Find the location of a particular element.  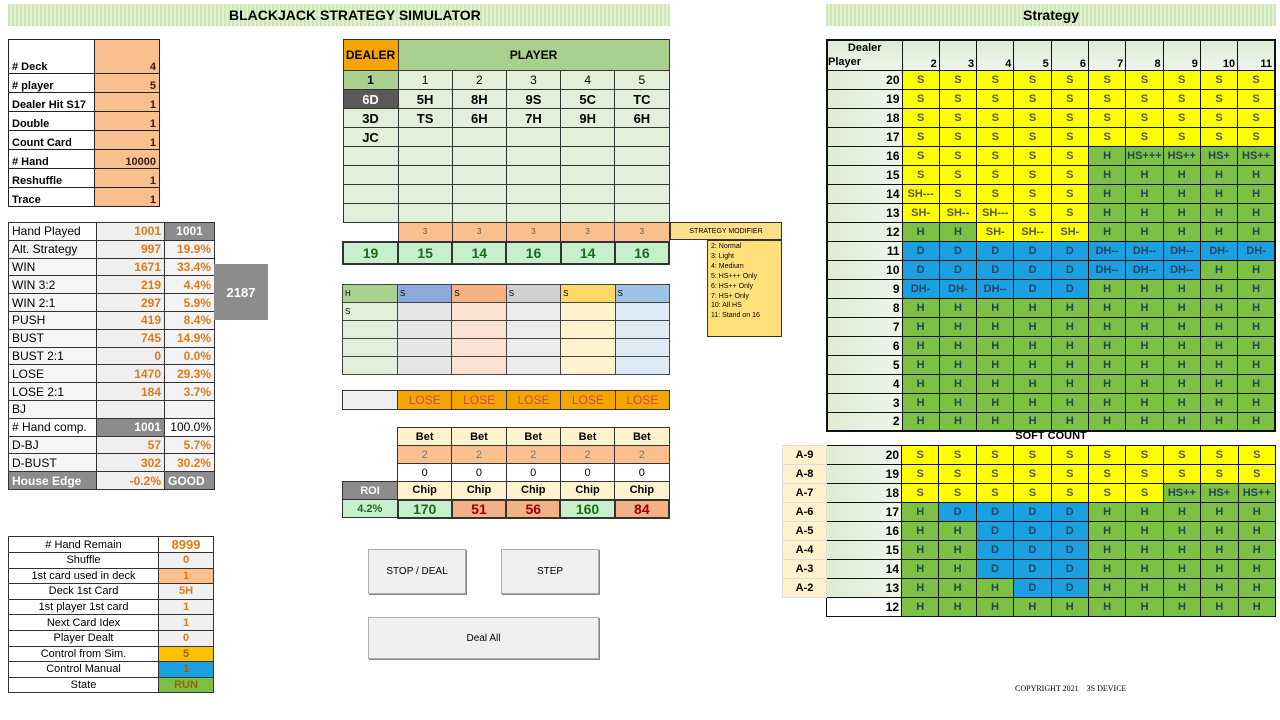

strategy-cell: SH-- is located at coordinates (958, 212).